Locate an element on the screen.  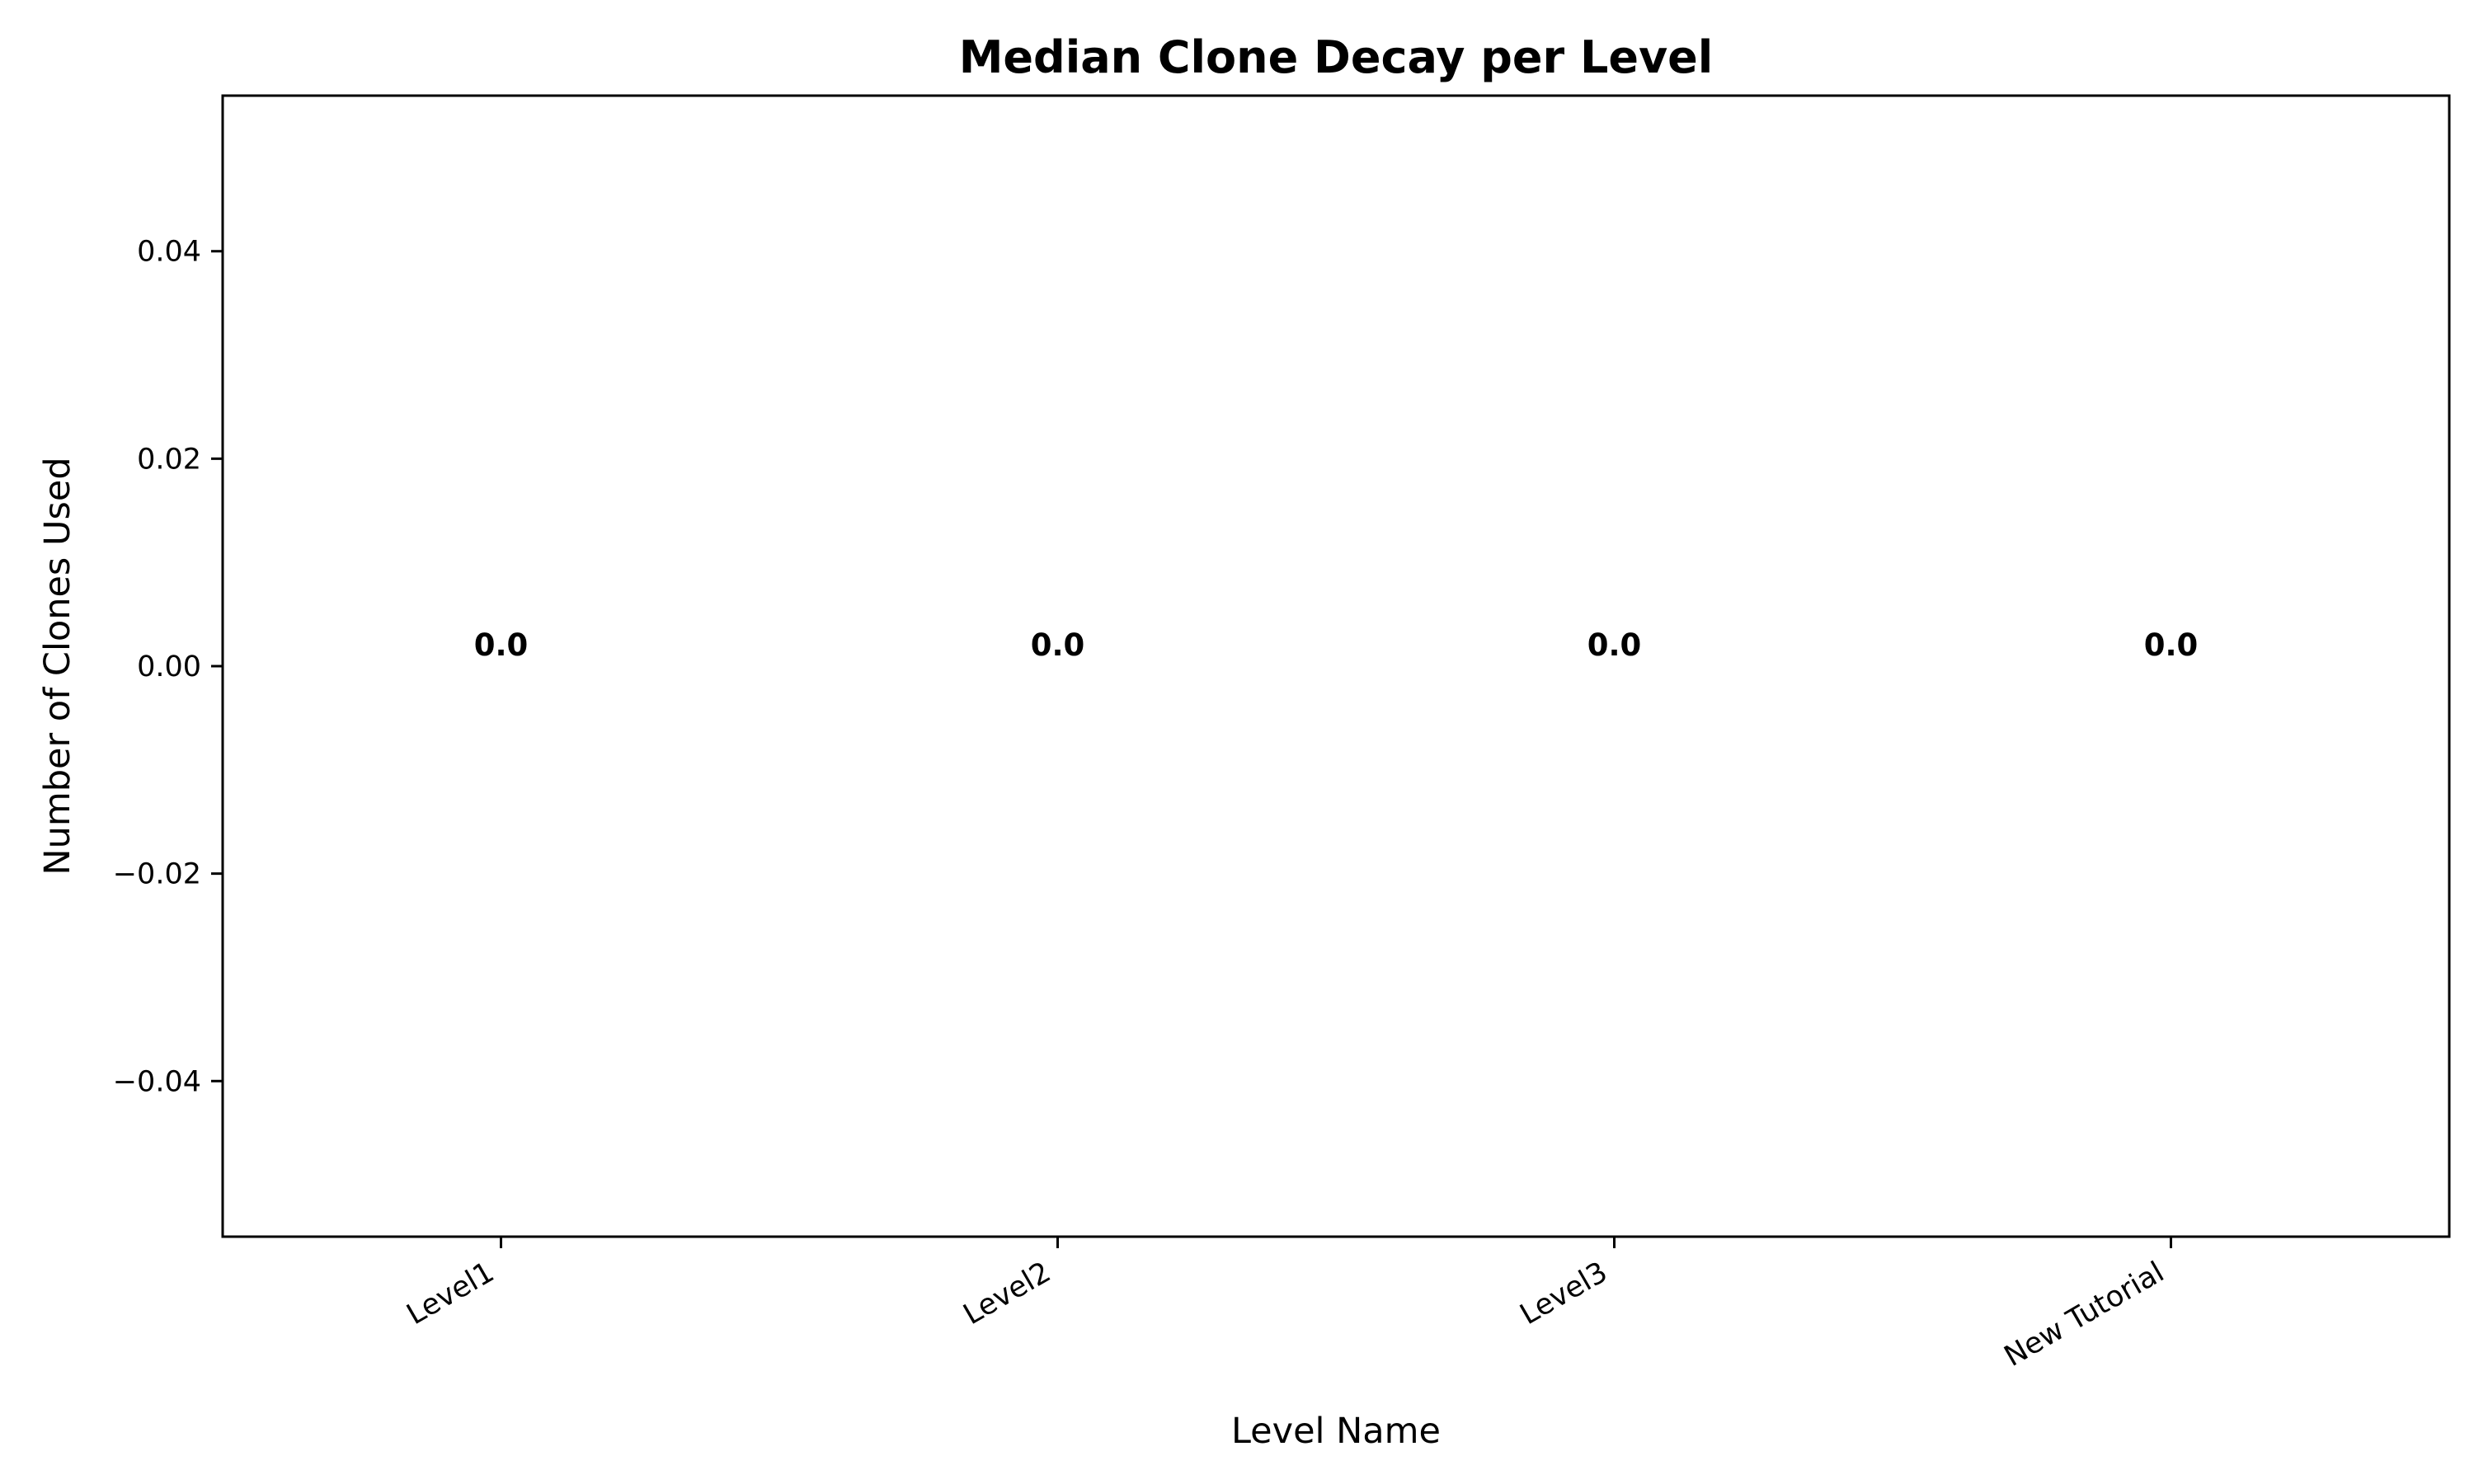
y-tick-label: 0.04 is located at coordinates (169, 252).